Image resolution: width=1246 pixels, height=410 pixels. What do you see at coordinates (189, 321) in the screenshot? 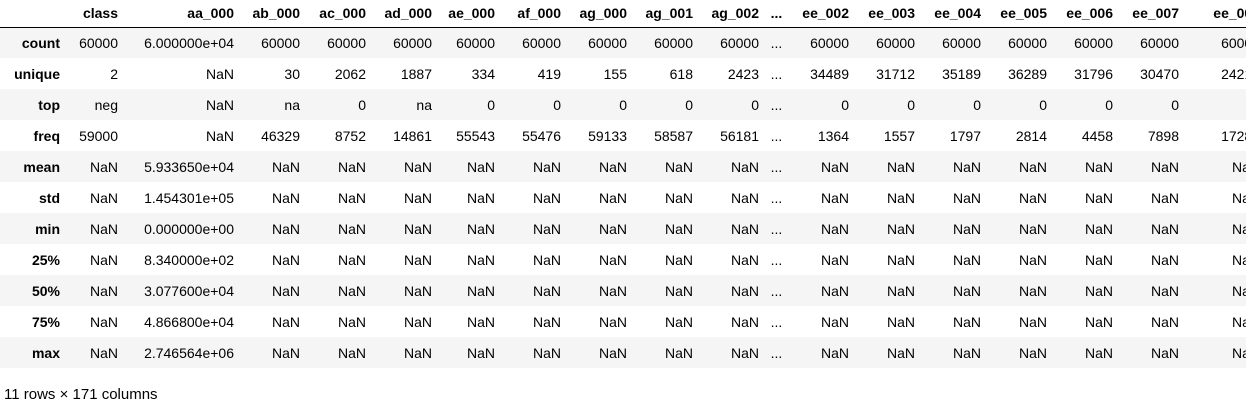
I see `table-cell: 4.866800e+04` at bounding box center [189, 321].